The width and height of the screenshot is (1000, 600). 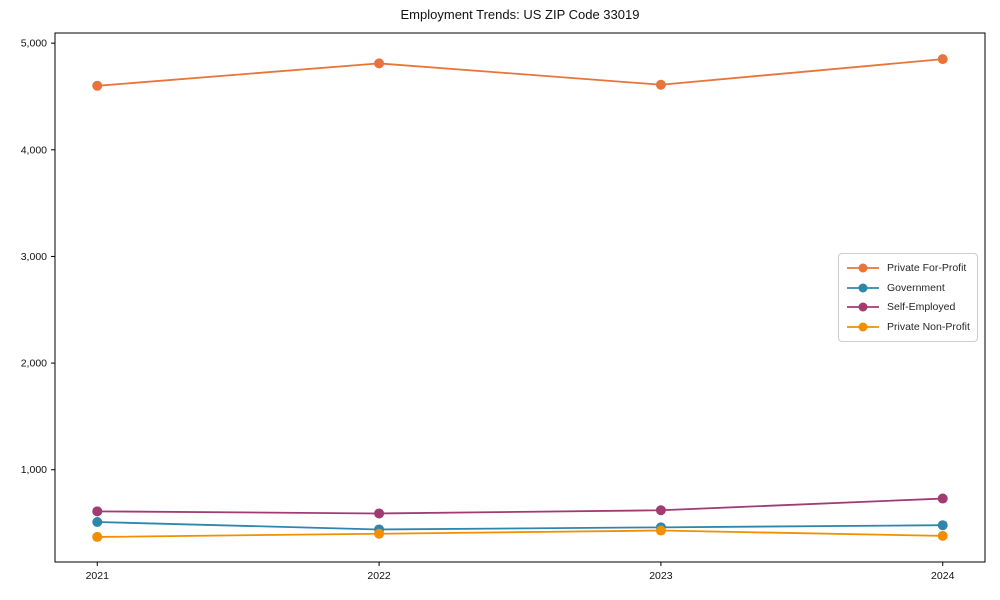 I want to click on legend-label: Self-Employed, so click(x=921, y=307).